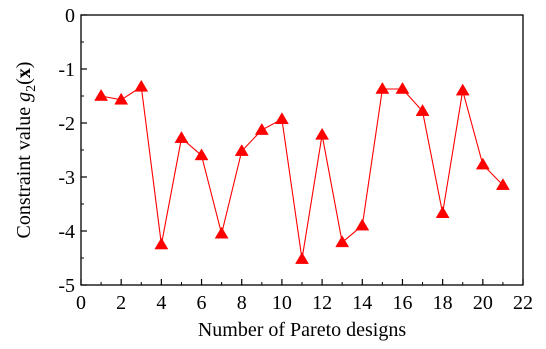 The width and height of the screenshot is (546, 349). What do you see at coordinates (70, 16) in the screenshot?
I see `y-tick-label-0: 0` at bounding box center [70, 16].